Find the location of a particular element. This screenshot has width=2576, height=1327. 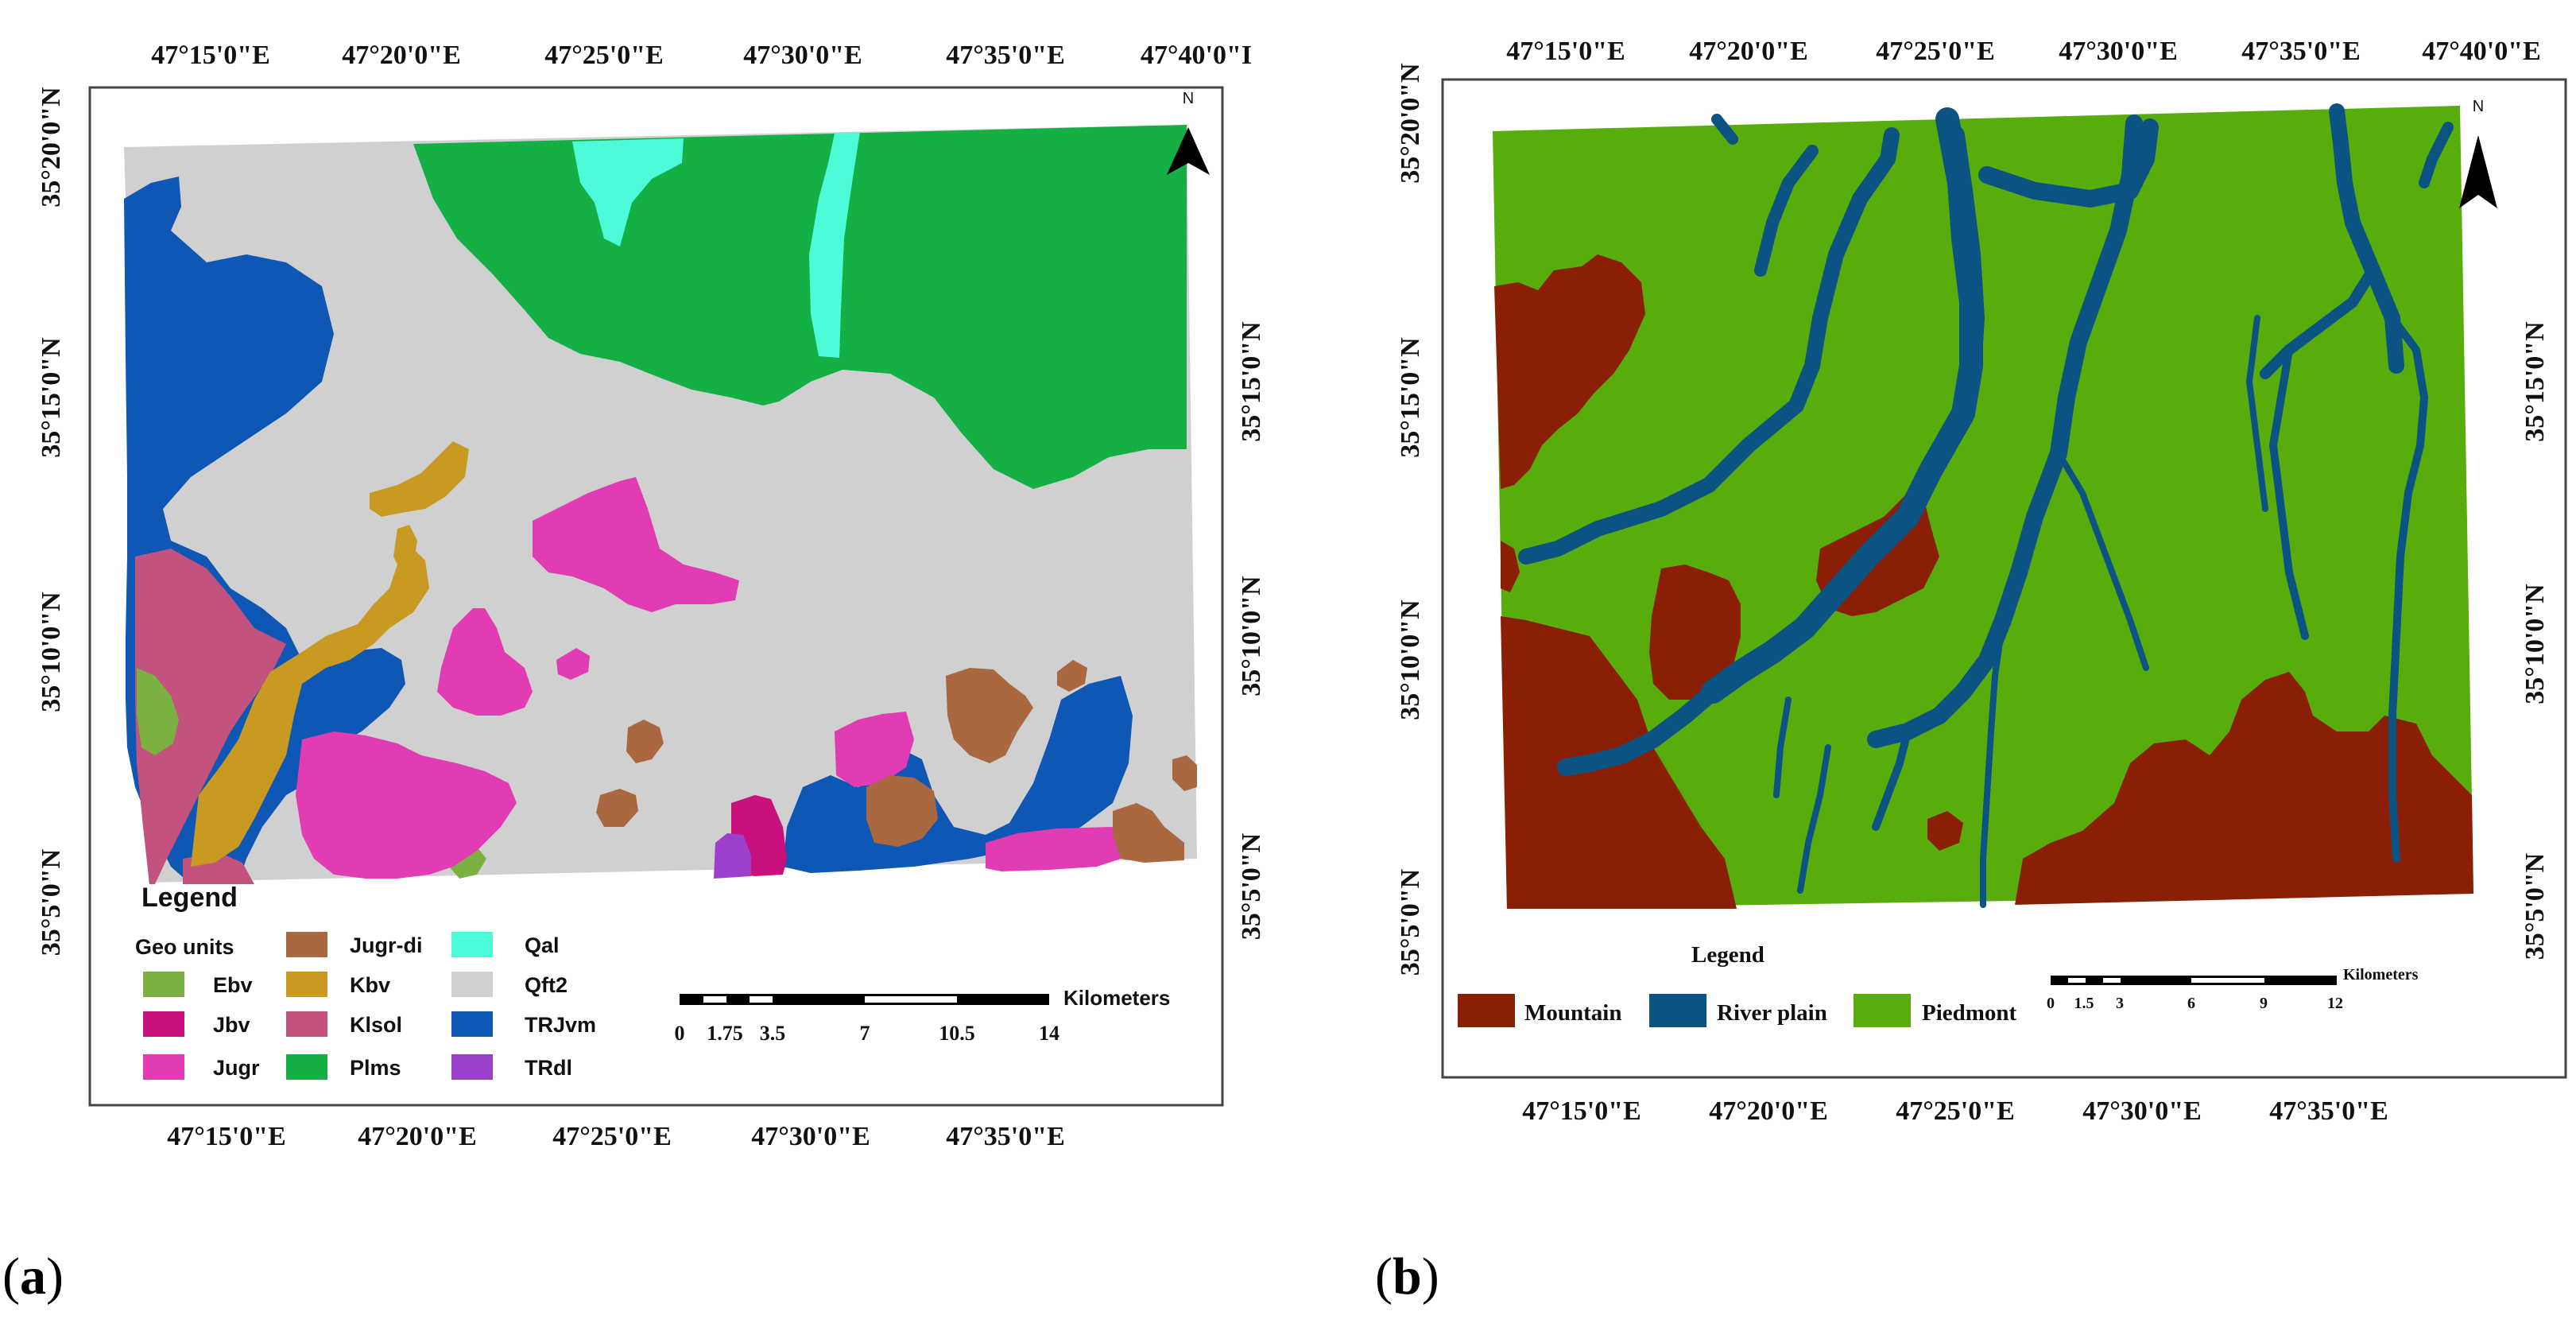

tick-bottom-a-1: 47°20'0"E is located at coordinates (417, 1136).